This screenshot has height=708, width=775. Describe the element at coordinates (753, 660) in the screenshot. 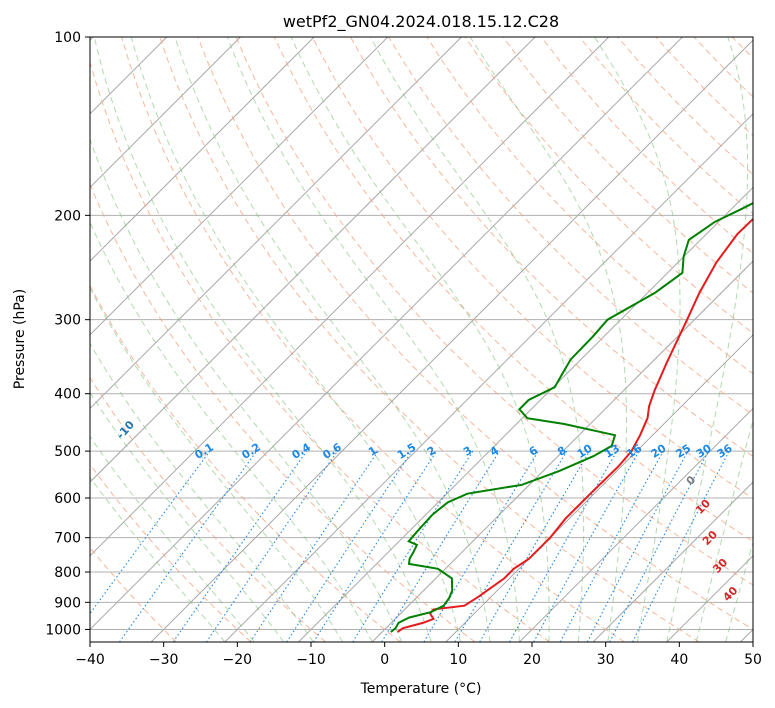

I see `x-tick-label: 50` at that location.